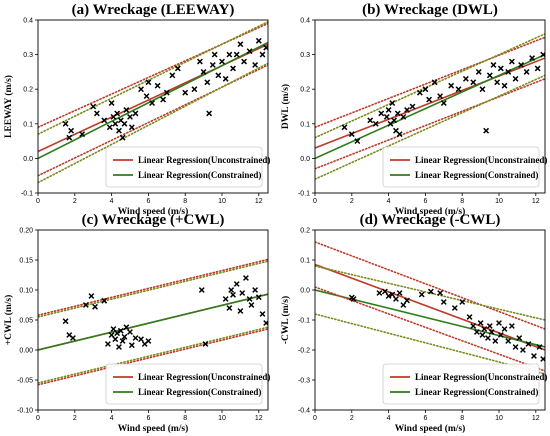 Image resolution: width=550 pixels, height=436 pixels. I want to click on y-axis-label: LEEWAY (m/s), so click(8, 106).